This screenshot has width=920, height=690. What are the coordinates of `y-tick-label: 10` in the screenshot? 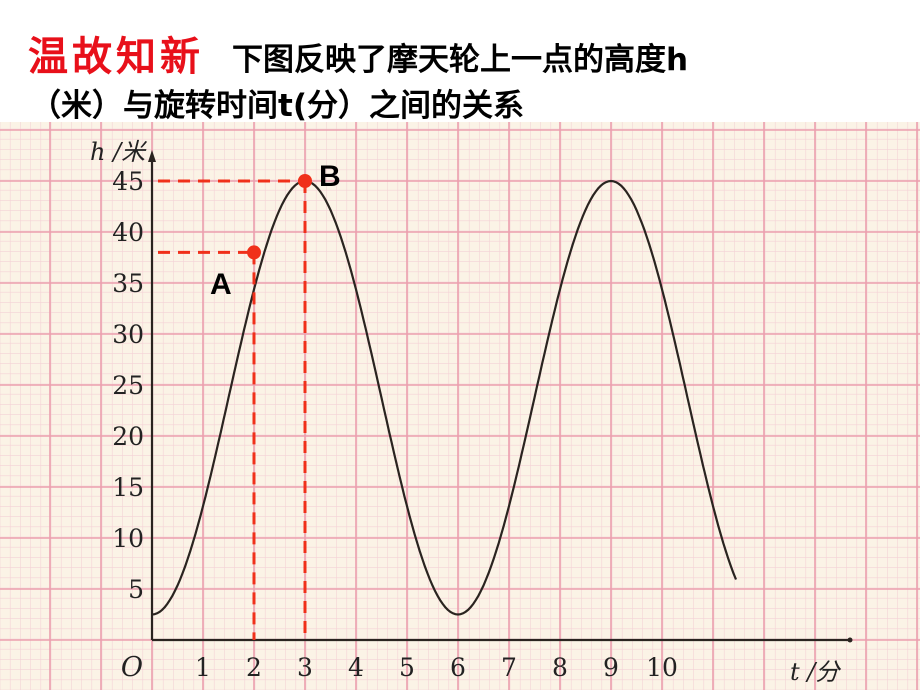 It's located at (128, 538).